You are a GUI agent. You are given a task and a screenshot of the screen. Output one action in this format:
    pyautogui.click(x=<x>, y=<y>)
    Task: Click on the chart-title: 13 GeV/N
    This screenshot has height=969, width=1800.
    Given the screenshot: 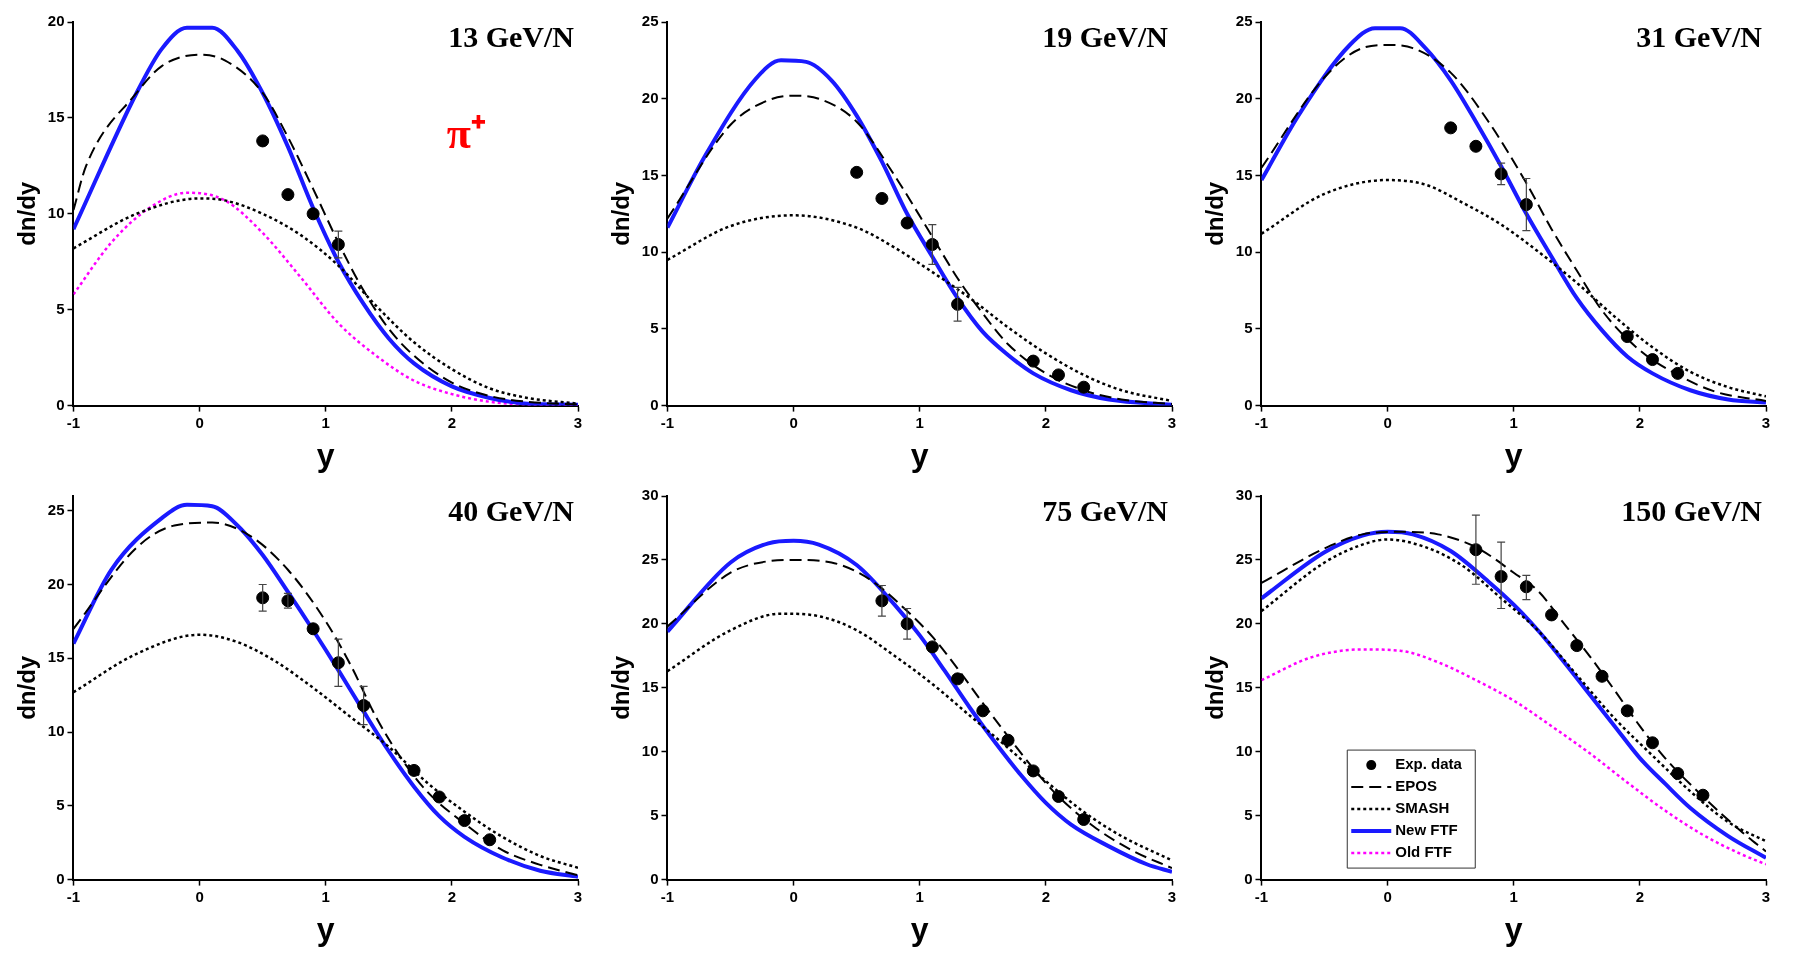 What is the action you would take?
    pyautogui.click(x=511, y=36)
    